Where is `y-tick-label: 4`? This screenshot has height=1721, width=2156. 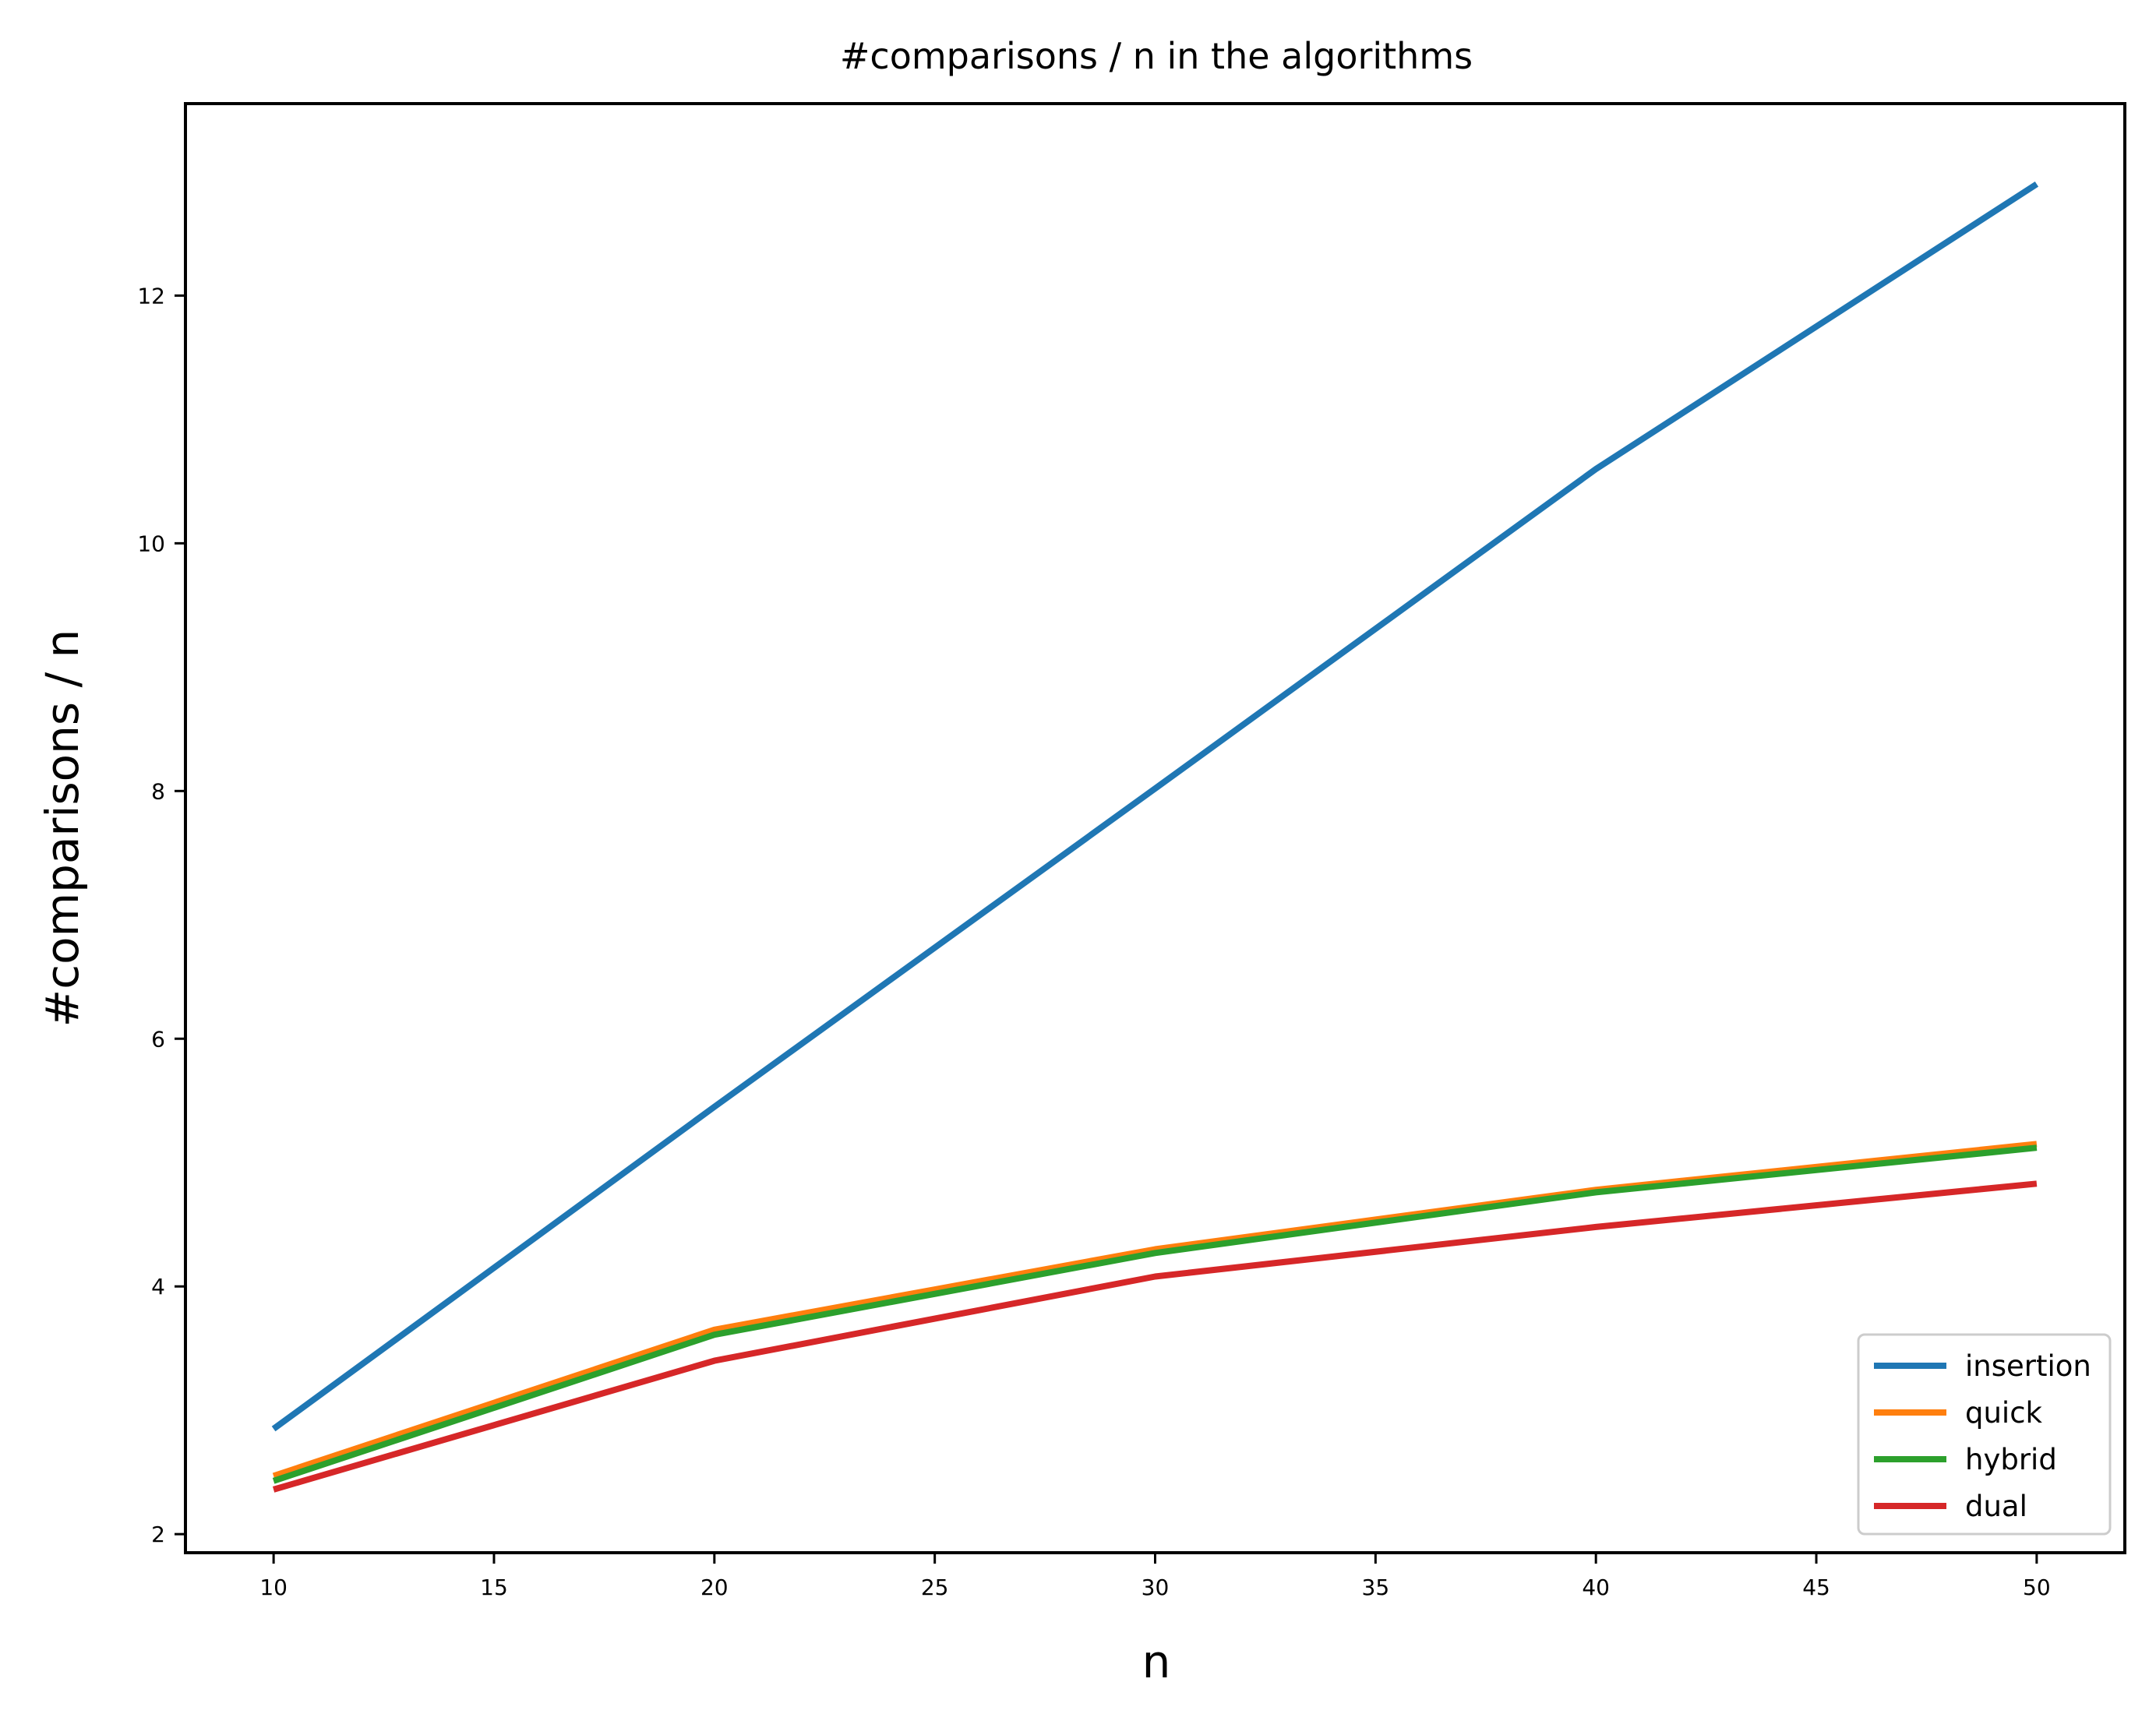
y-tick-label: 4 is located at coordinates (158, 1287).